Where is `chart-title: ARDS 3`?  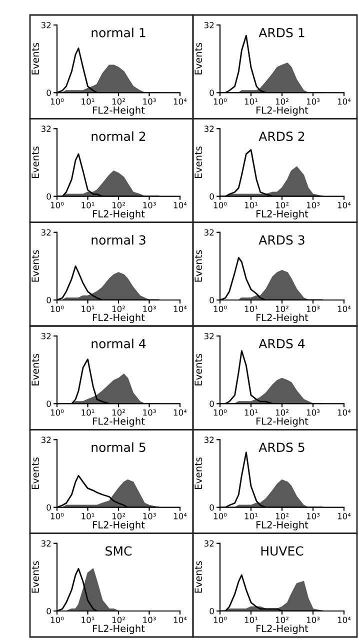
chart-title: ARDS 3 is located at coordinates (281, 240).